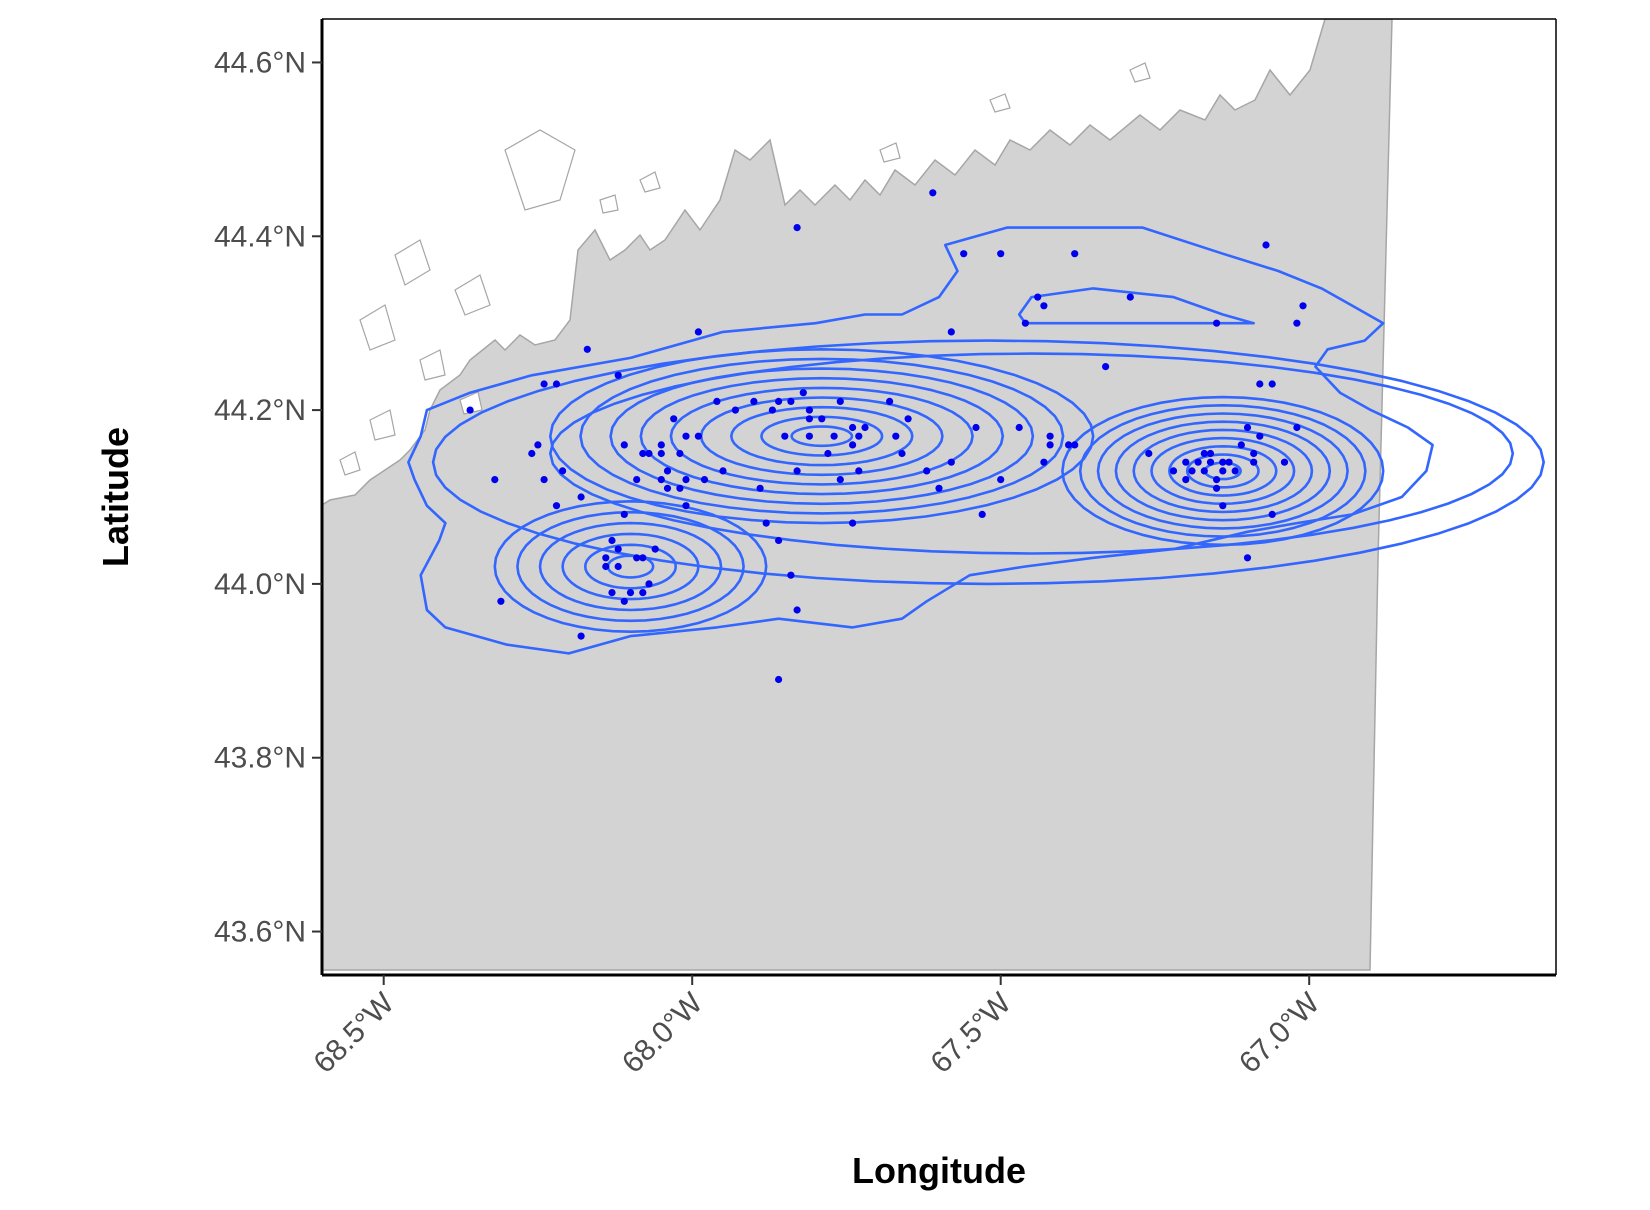 This screenshot has height=1210, width=1650. Describe the element at coordinates (260, 584) in the screenshot. I see `y-tick-label: 44.0°N` at that location.